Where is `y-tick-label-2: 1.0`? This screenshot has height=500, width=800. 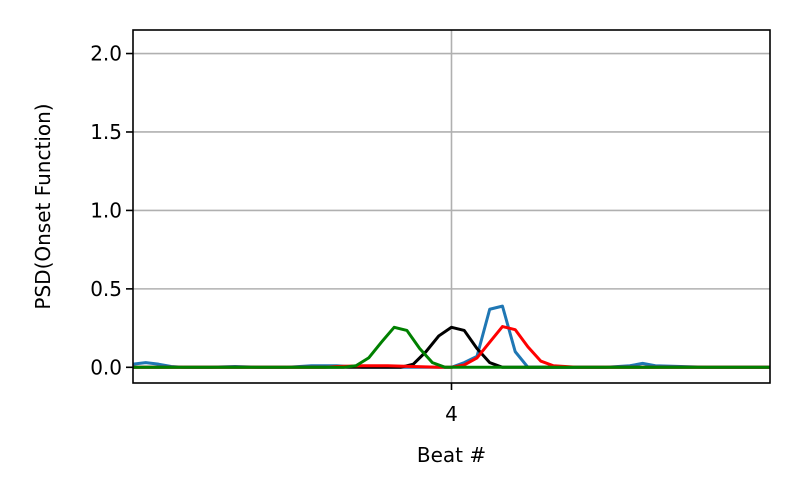 y-tick-label-2: 1.0 is located at coordinates (106, 210).